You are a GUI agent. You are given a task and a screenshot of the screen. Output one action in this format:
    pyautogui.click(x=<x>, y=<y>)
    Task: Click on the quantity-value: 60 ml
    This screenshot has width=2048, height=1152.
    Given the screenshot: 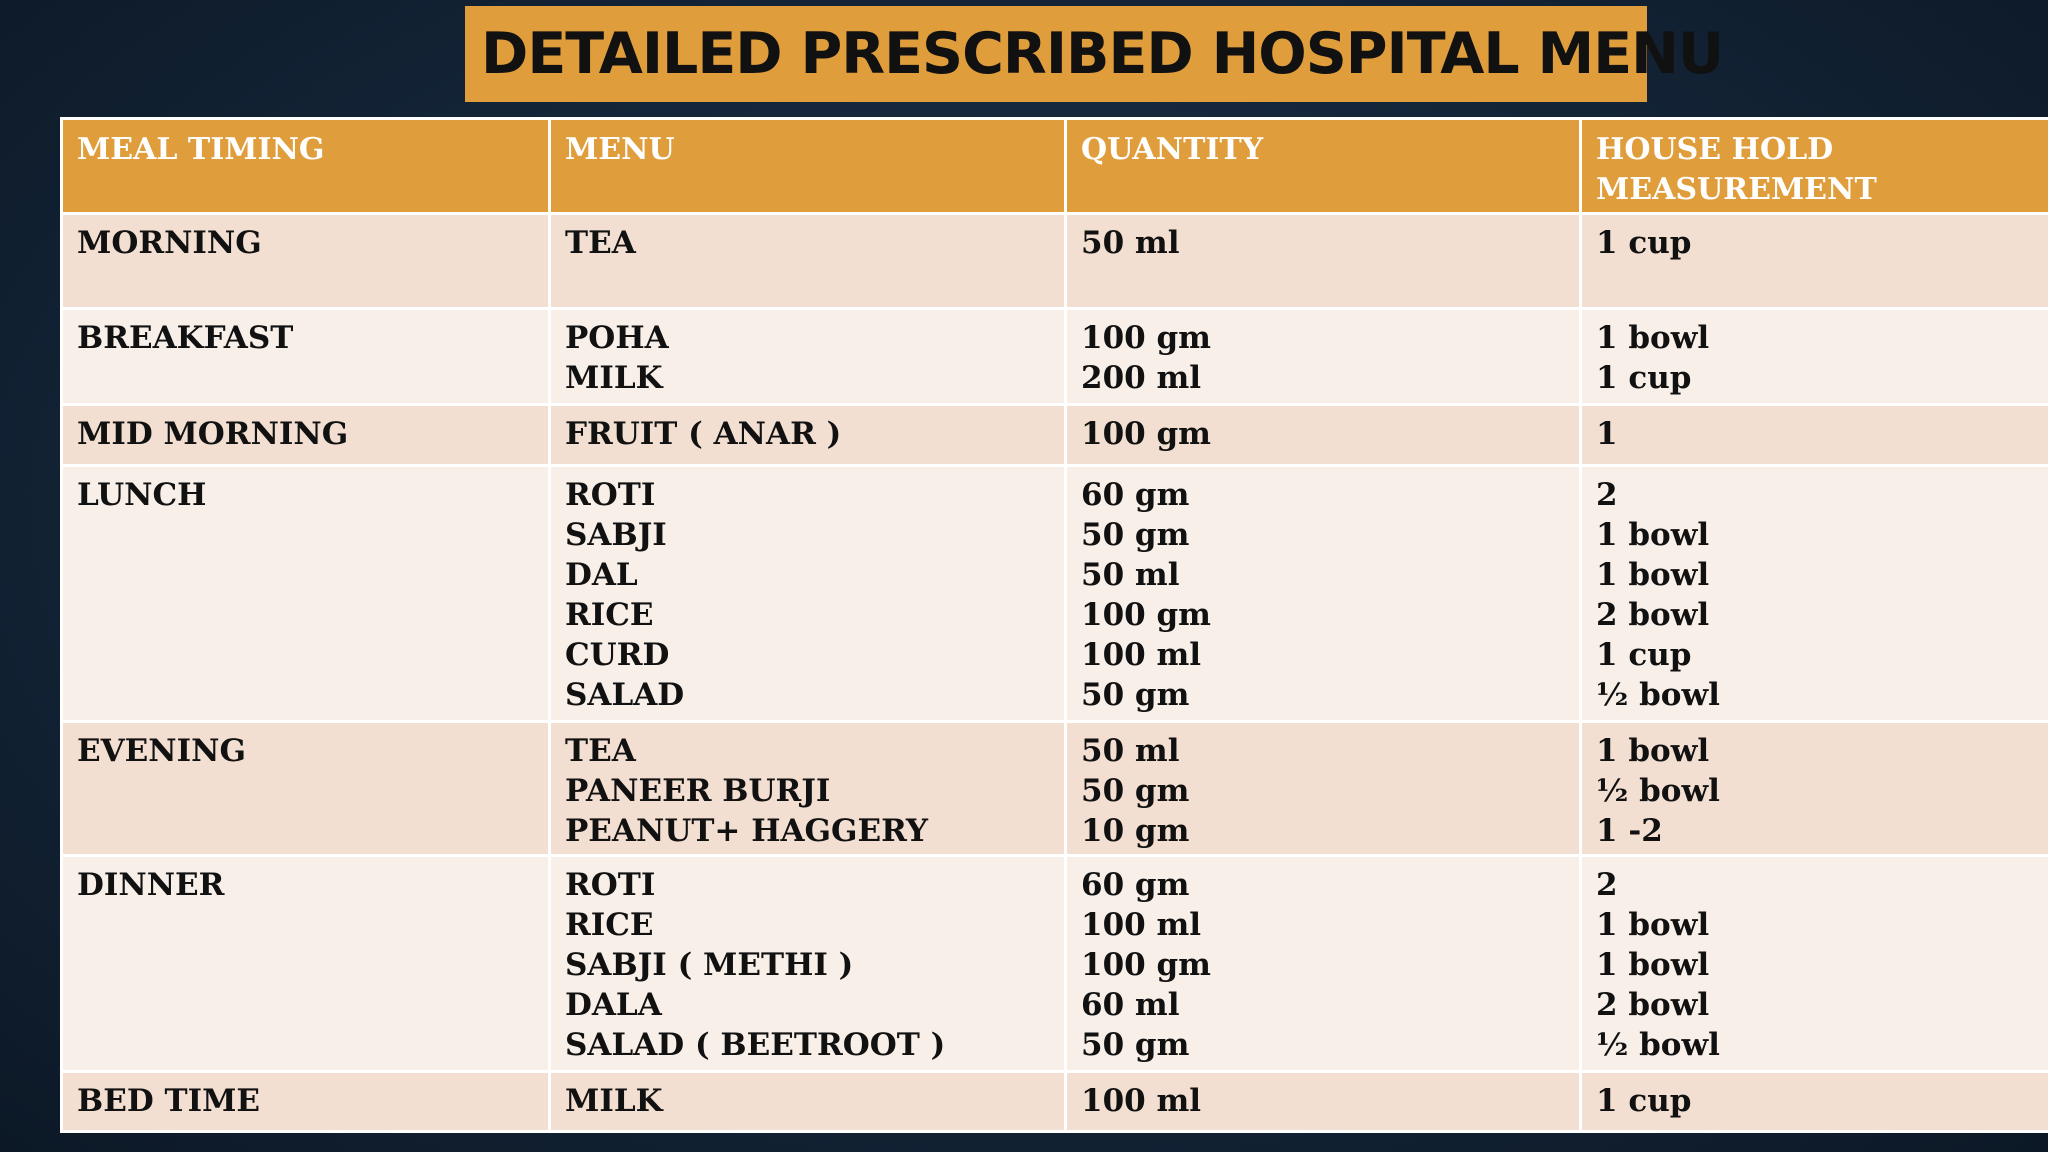 What is the action you would take?
    pyautogui.click(x=1130, y=1005)
    